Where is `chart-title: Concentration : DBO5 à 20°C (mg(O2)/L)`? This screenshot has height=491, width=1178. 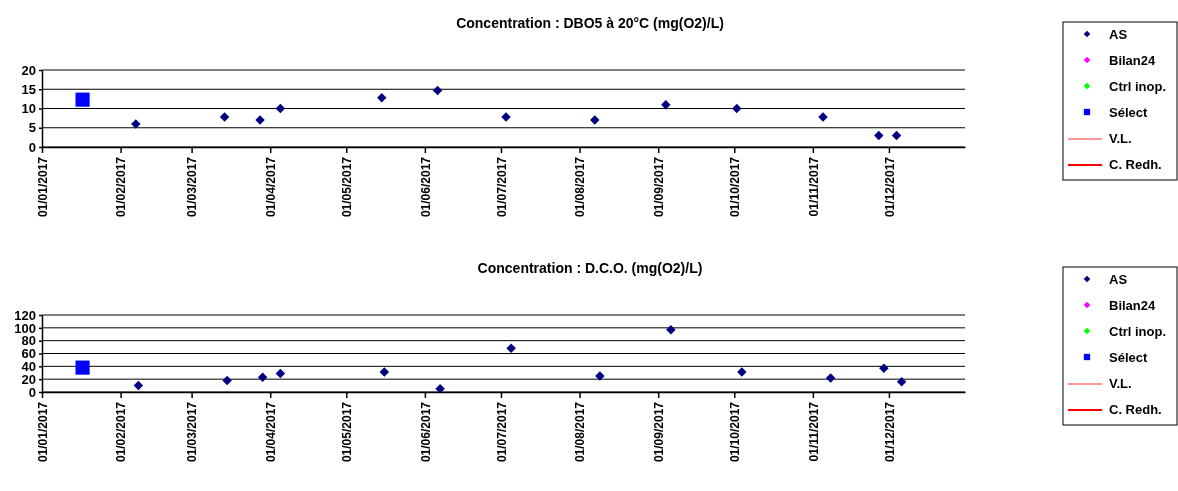 chart-title: Concentration : DBO5 à 20°C (mg(O2)/L) is located at coordinates (590, 23).